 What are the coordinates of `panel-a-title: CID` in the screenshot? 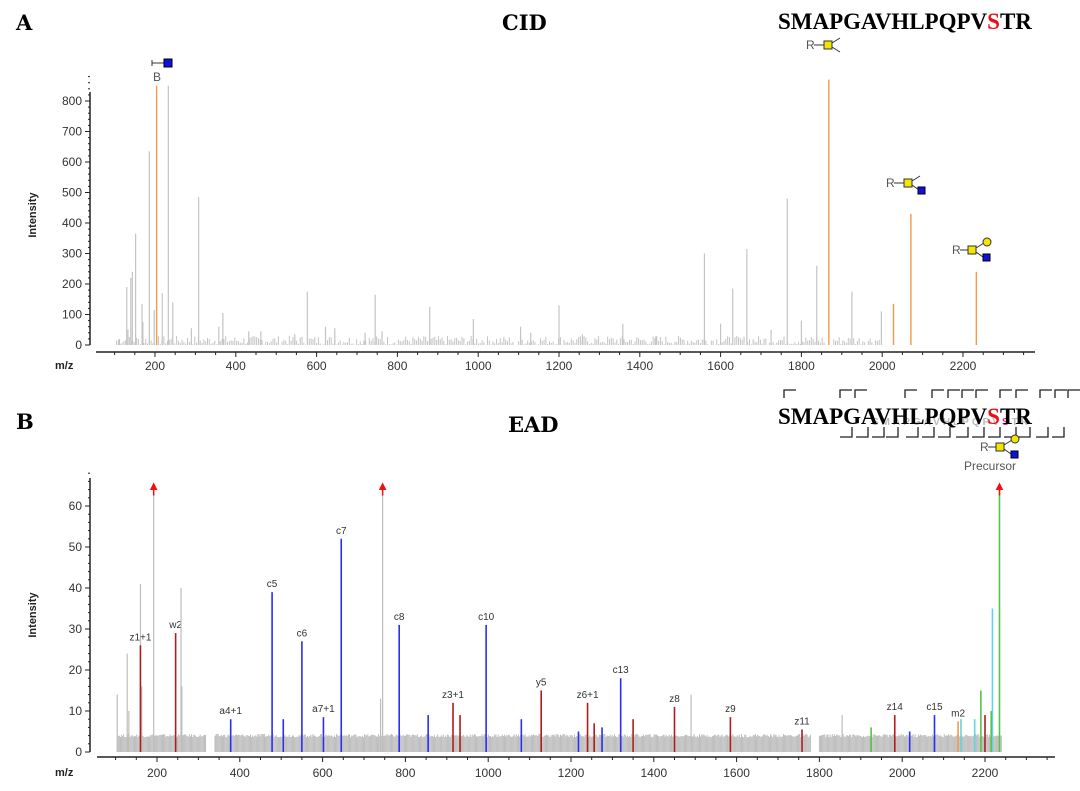 It's located at (524, 22).